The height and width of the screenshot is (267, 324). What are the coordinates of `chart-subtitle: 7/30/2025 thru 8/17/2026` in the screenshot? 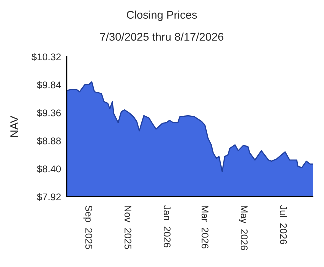 It's located at (162, 36).